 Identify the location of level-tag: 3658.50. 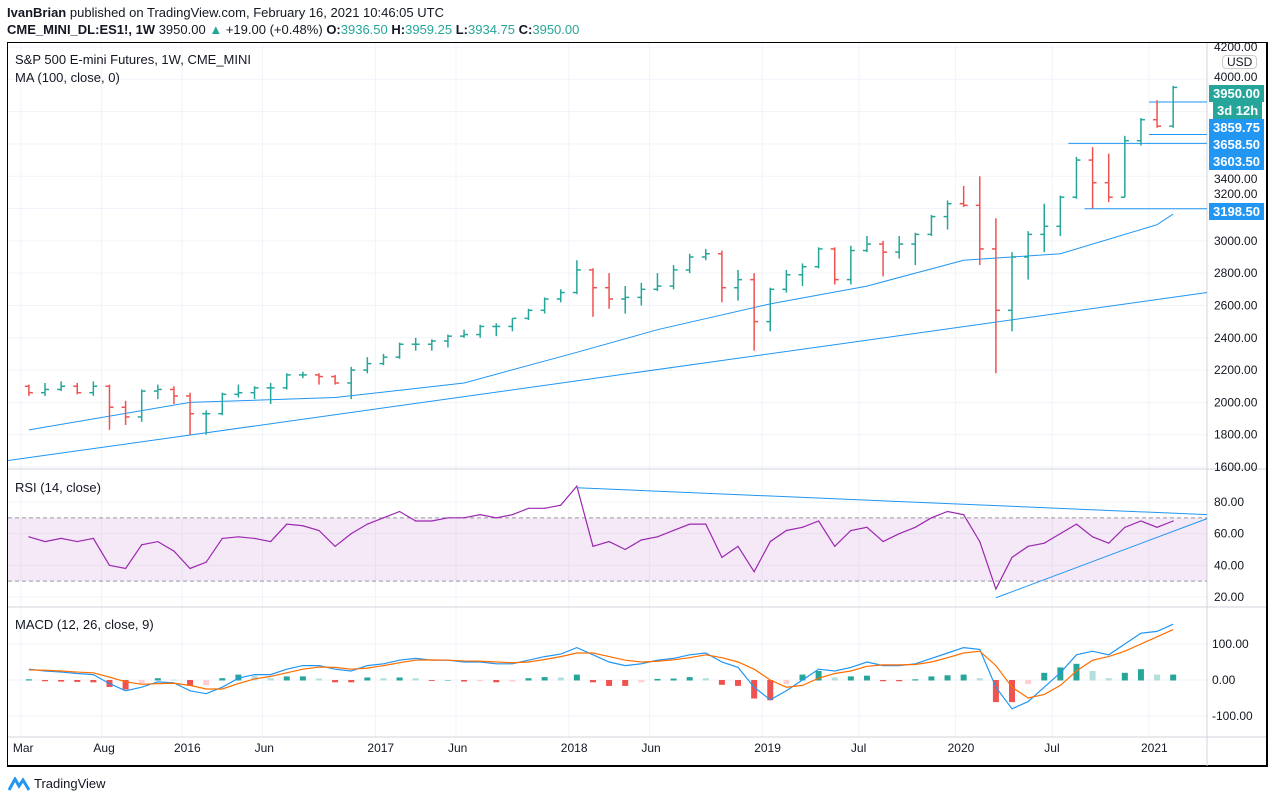
(1236, 144).